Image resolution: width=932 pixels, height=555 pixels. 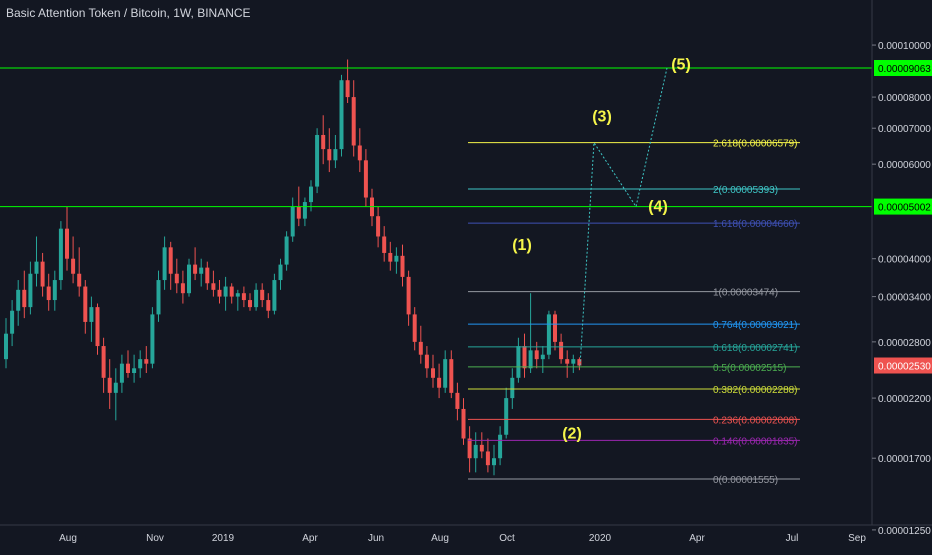 What do you see at coordinates (602, 117) in the screenshot?
I see `wave-label: (3)` at bounding box center [602, 117].